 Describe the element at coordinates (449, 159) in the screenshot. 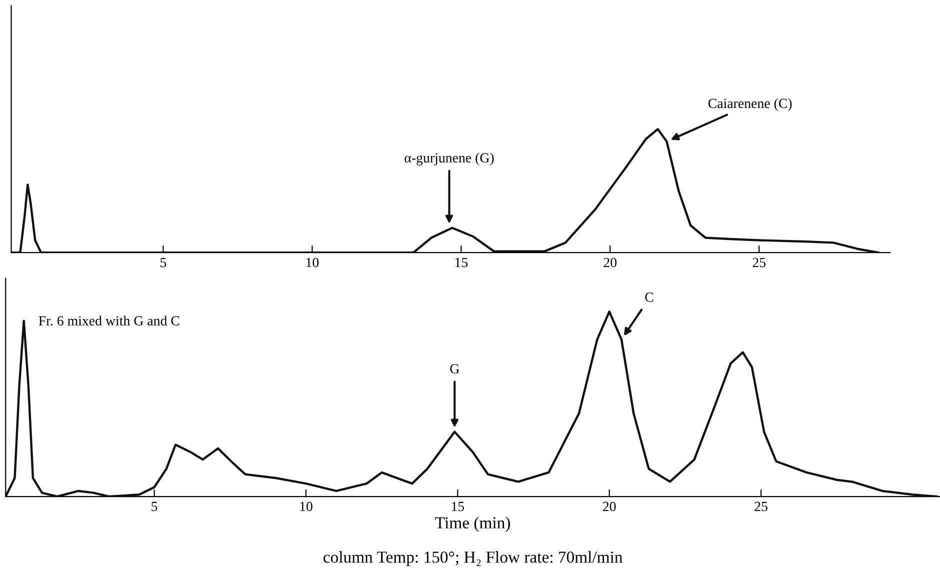

I see `annotation: α-gurjunene (G)` at that location.